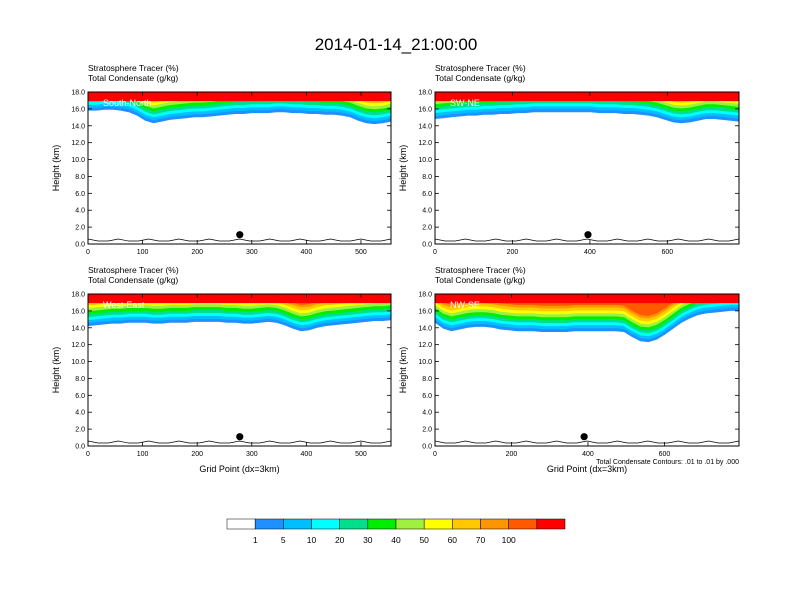  I want to click on colorbar-label: 50, so click(424, 540).